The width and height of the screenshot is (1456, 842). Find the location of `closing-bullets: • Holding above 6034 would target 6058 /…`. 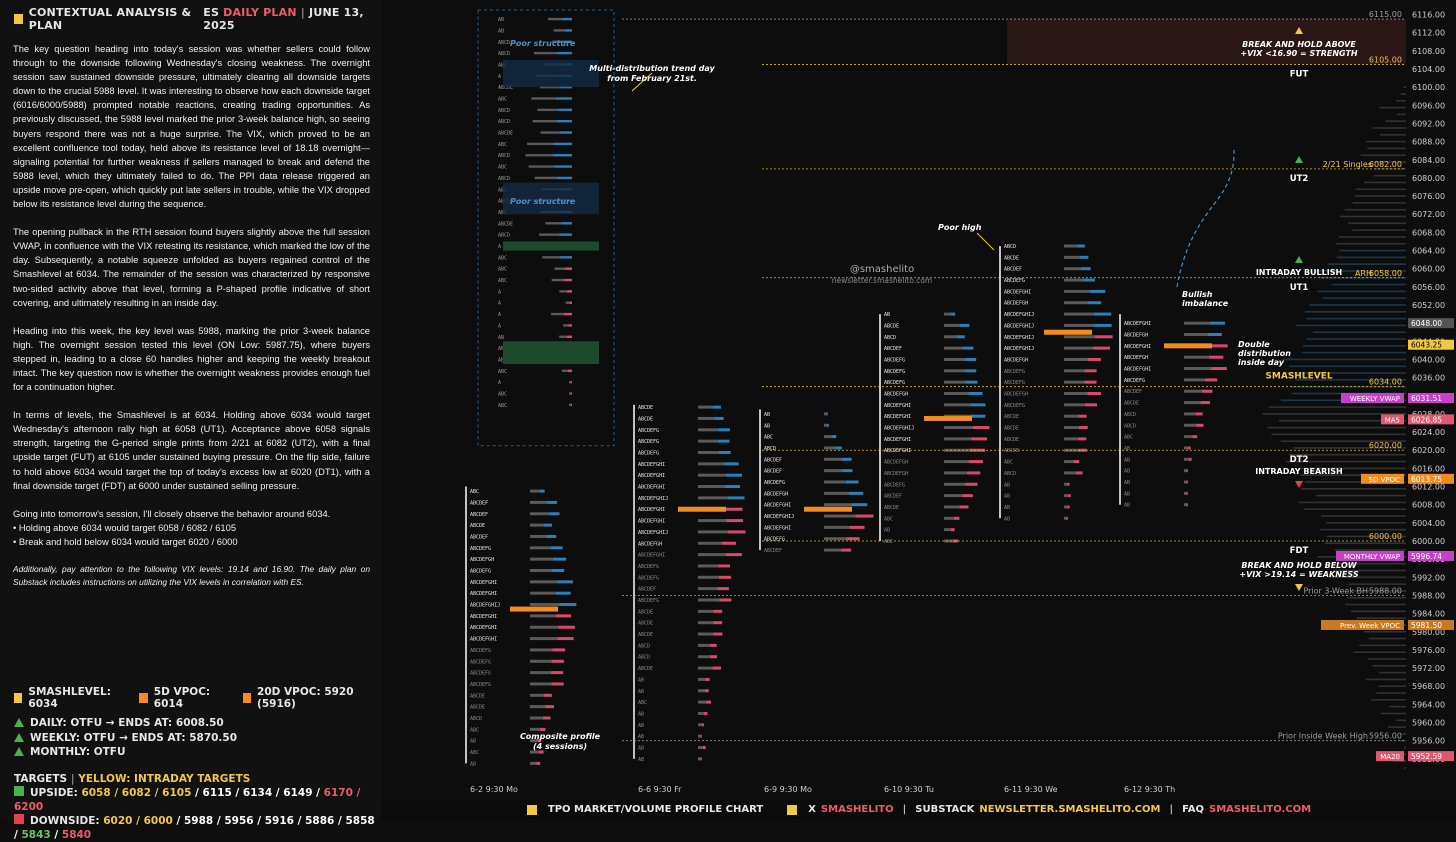

closing-bullets: • Holding above 6034 would target 6058 /… is located at coordinates (191, 535).